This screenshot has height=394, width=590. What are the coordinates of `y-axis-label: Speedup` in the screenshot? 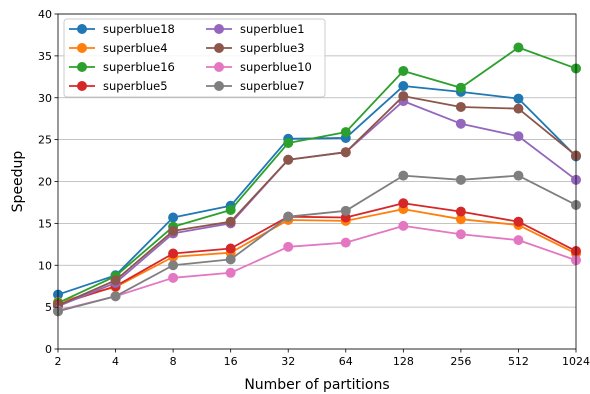 It's located at (18, 182).